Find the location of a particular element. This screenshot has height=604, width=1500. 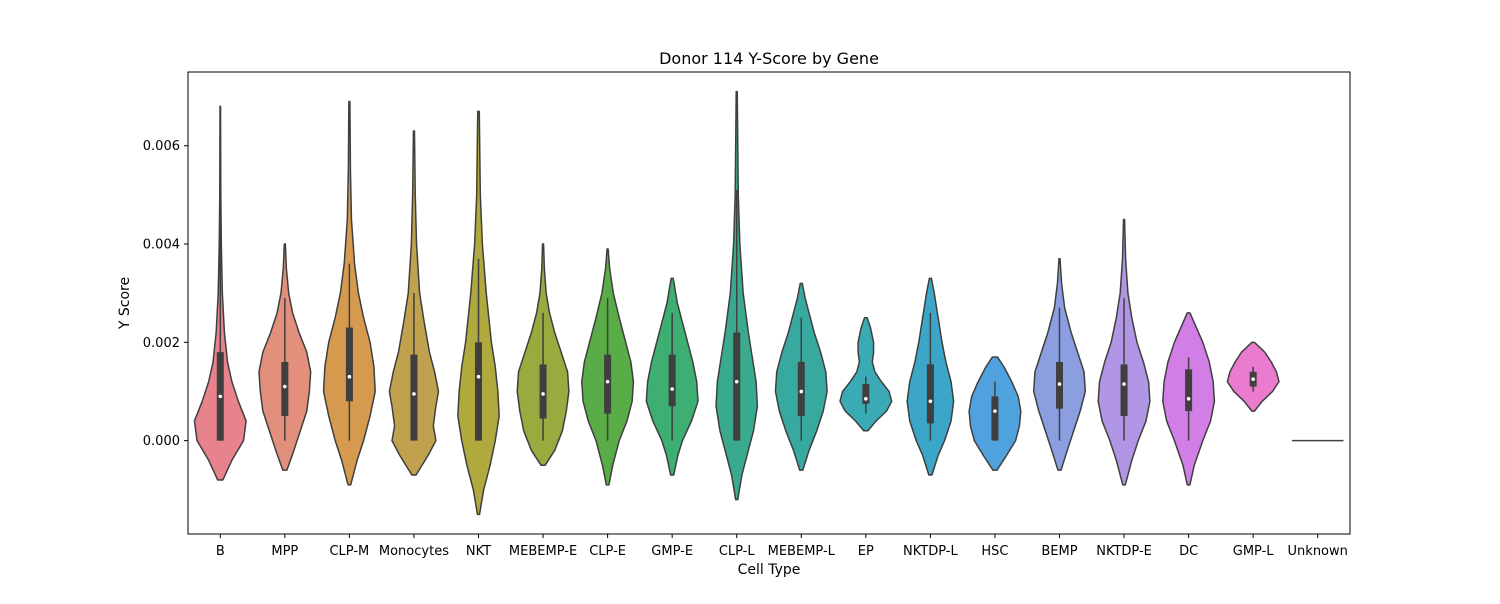

violin-mebemp-l is located at coordinates (801, 376).